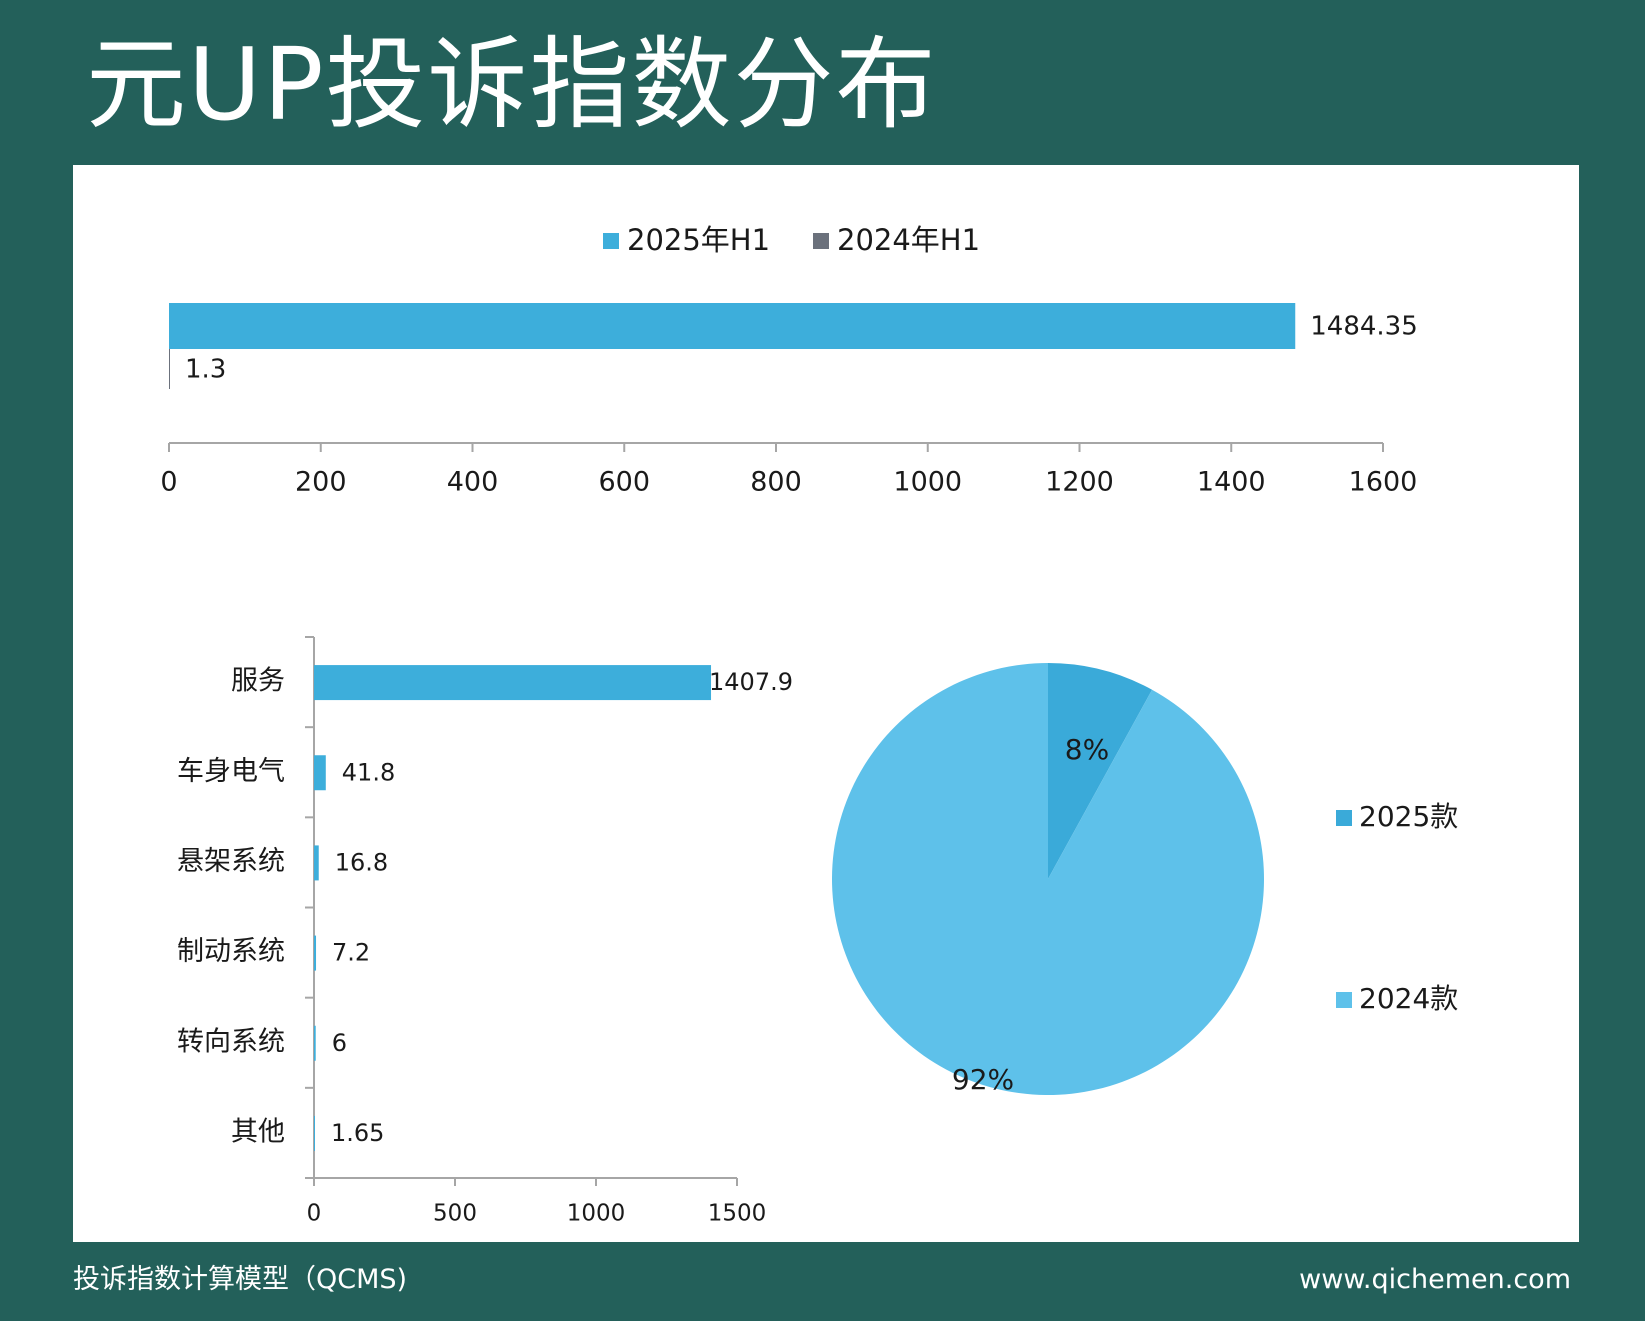  Describe the element at coordinates (1408, 998) in the screenshot. I see `pie-legend-label-2: 2024款` at that location.